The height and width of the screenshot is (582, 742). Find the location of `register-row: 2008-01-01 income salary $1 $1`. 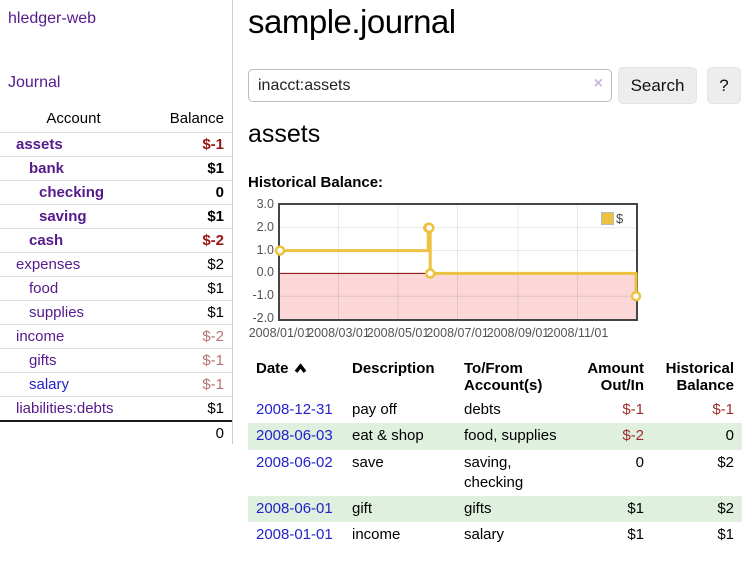

register-row: 2008-01-01 income salary $1 $1 is located at coordinates (495, 535).